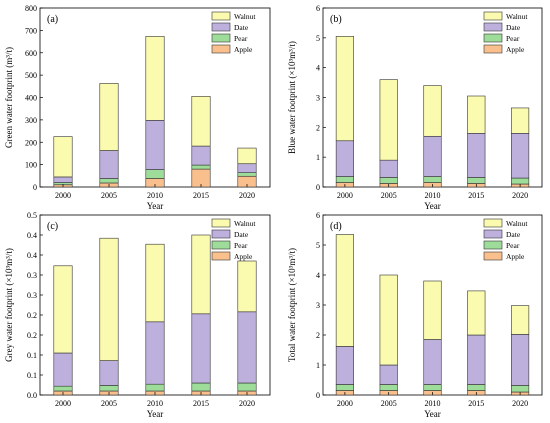  What do you see at coordinates (32, 395) in the screenshot?
I see `y-tick-label: 0.0` at bounding box center [32, 395].